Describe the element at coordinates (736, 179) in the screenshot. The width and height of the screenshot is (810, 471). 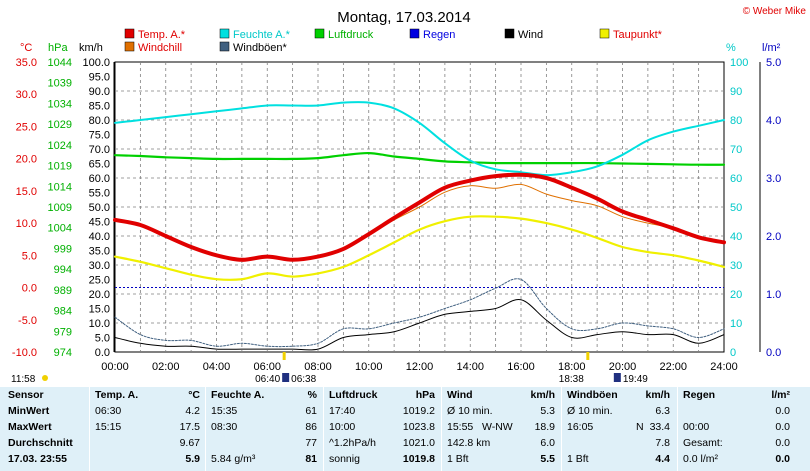
I see `humidity-tick-label: 60` at that location.